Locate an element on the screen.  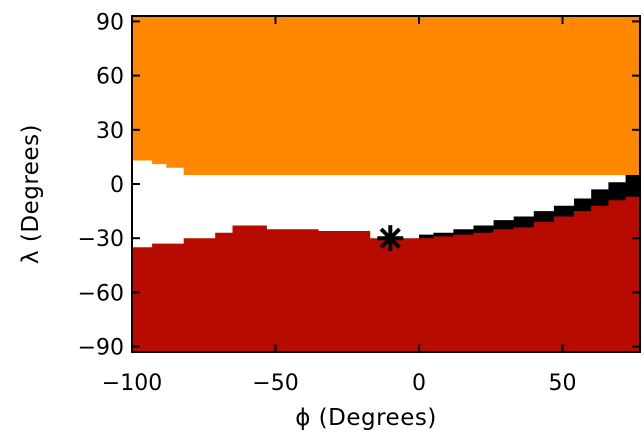
asterisk-stroke is located at coordinates (390, 238).